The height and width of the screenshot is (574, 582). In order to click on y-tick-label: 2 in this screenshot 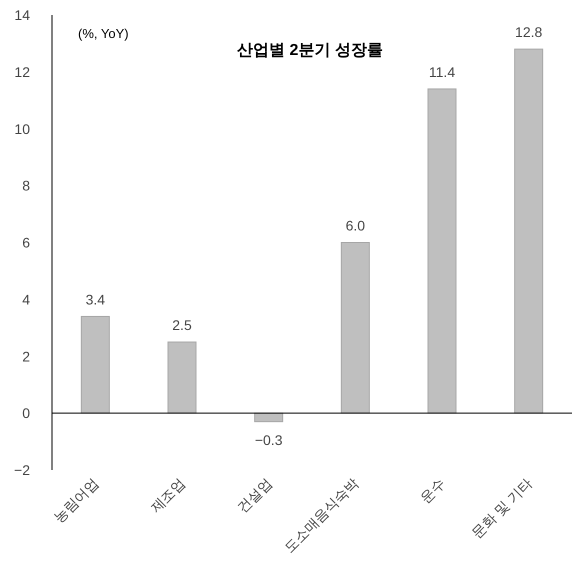, I will do `click(26, 356)`.